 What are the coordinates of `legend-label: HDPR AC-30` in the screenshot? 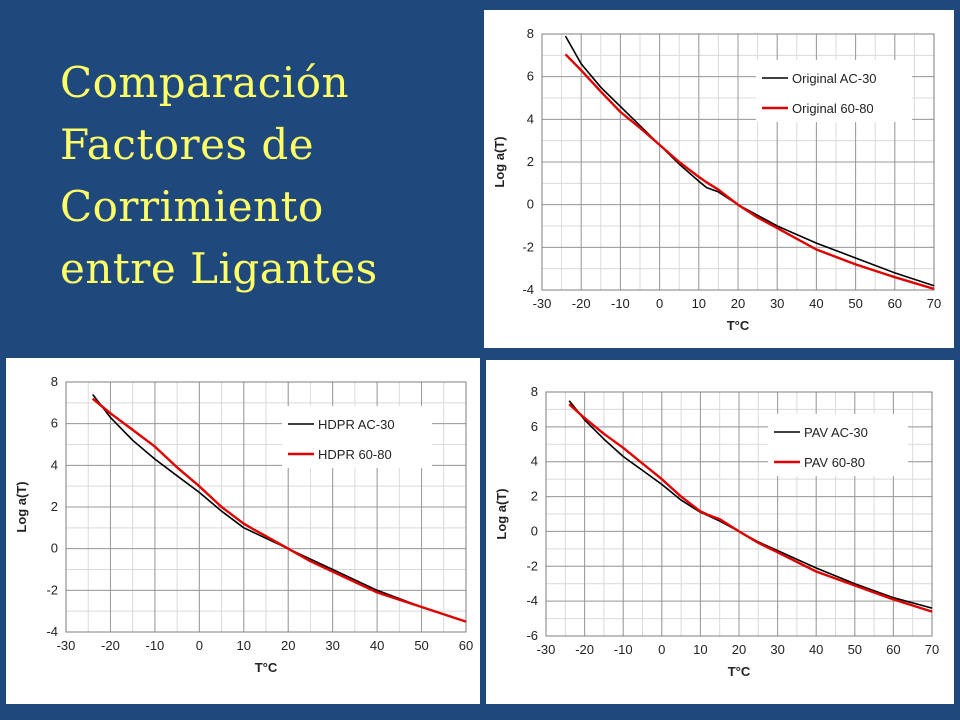 It's located at (356, 424).